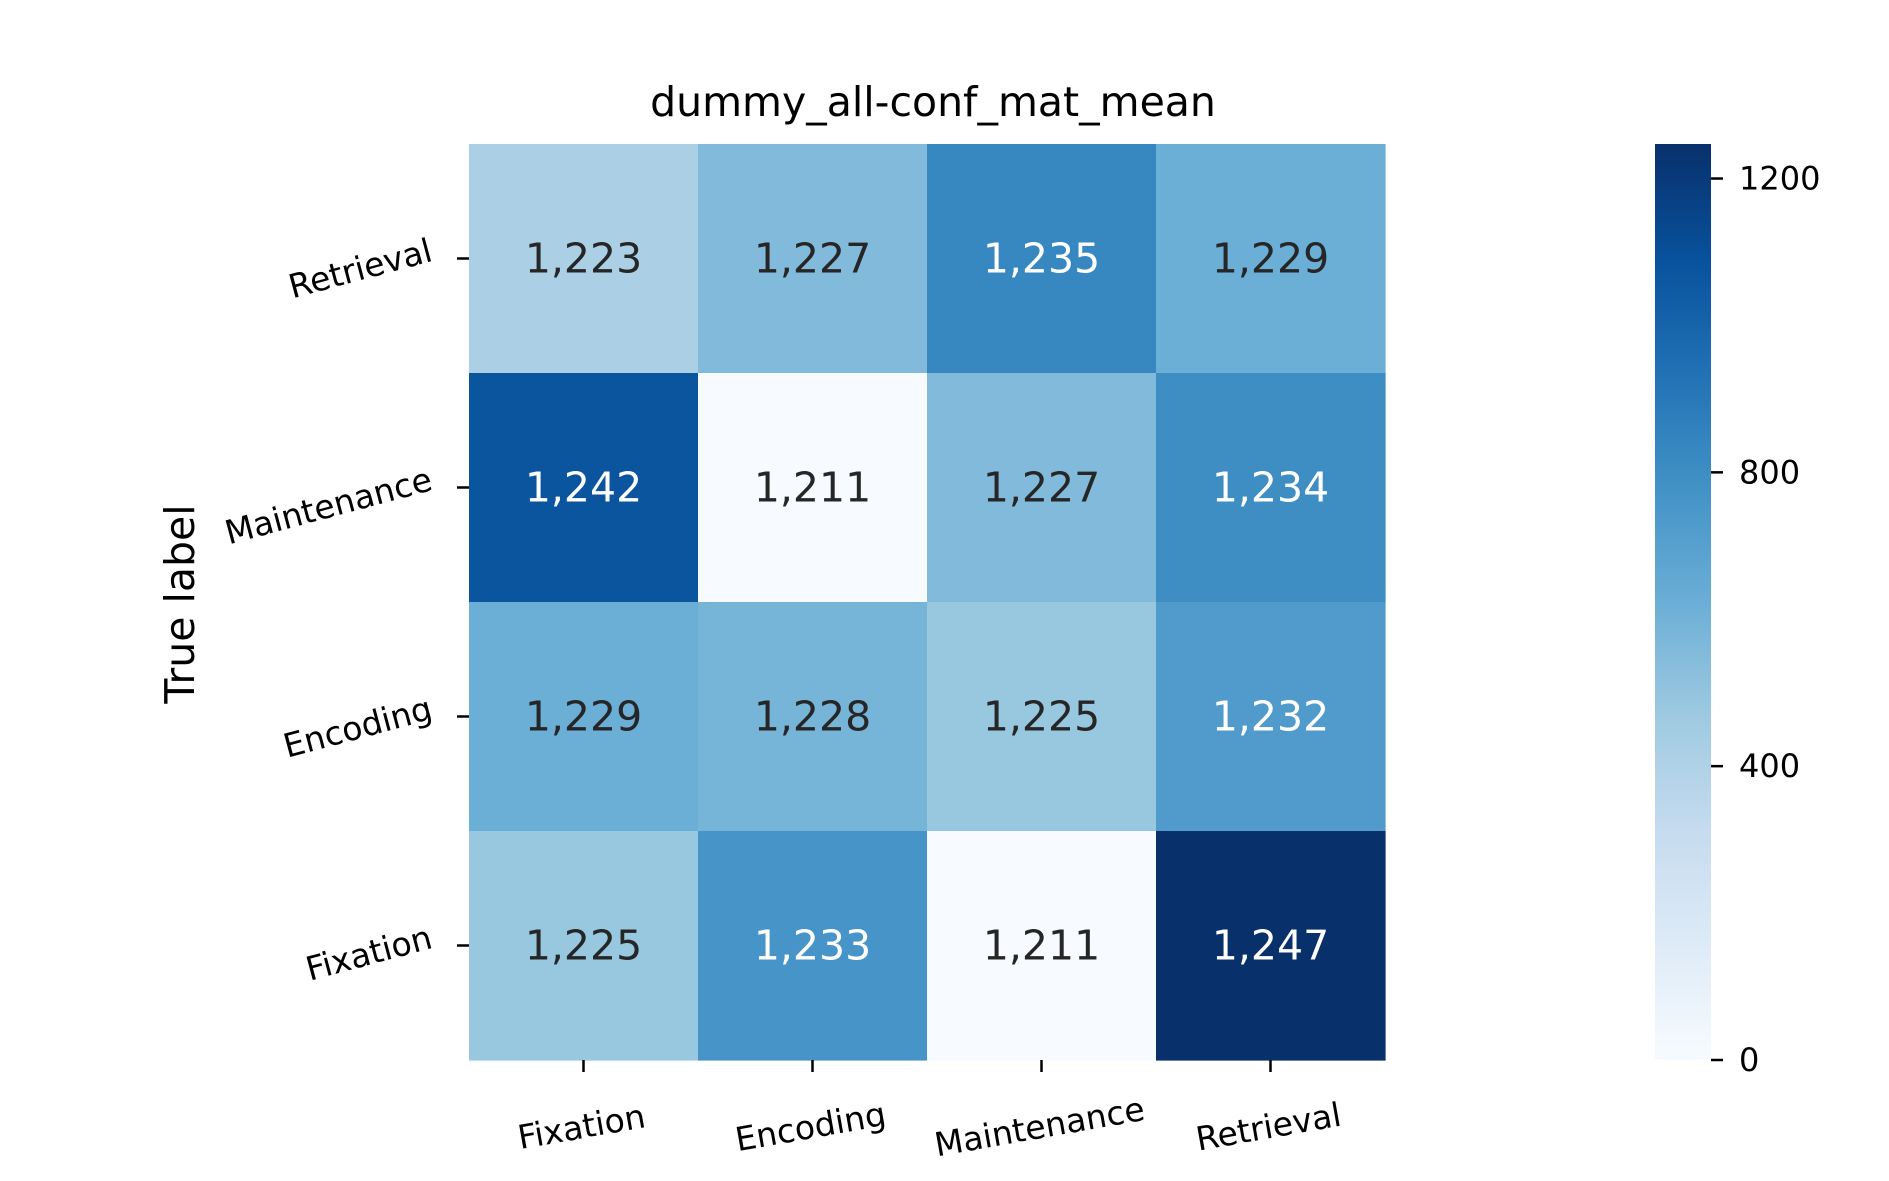 The width and height of the screenshot is (1889, 1181). I want to click on colorbar: 0 400 800 1200, so click(1737, 611).